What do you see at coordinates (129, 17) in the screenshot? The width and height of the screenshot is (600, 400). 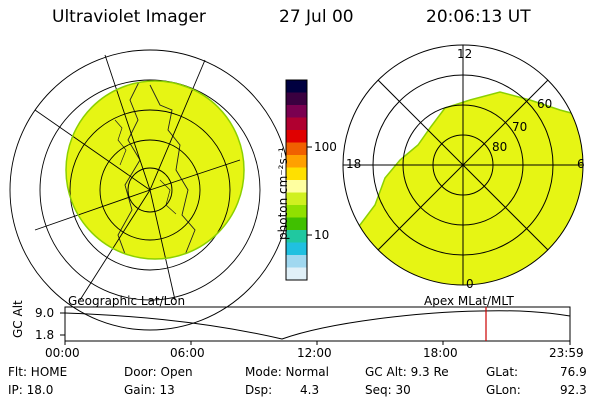 I see `instrument-title: Ultraviolet Imager` at bounding box center [129, 17].